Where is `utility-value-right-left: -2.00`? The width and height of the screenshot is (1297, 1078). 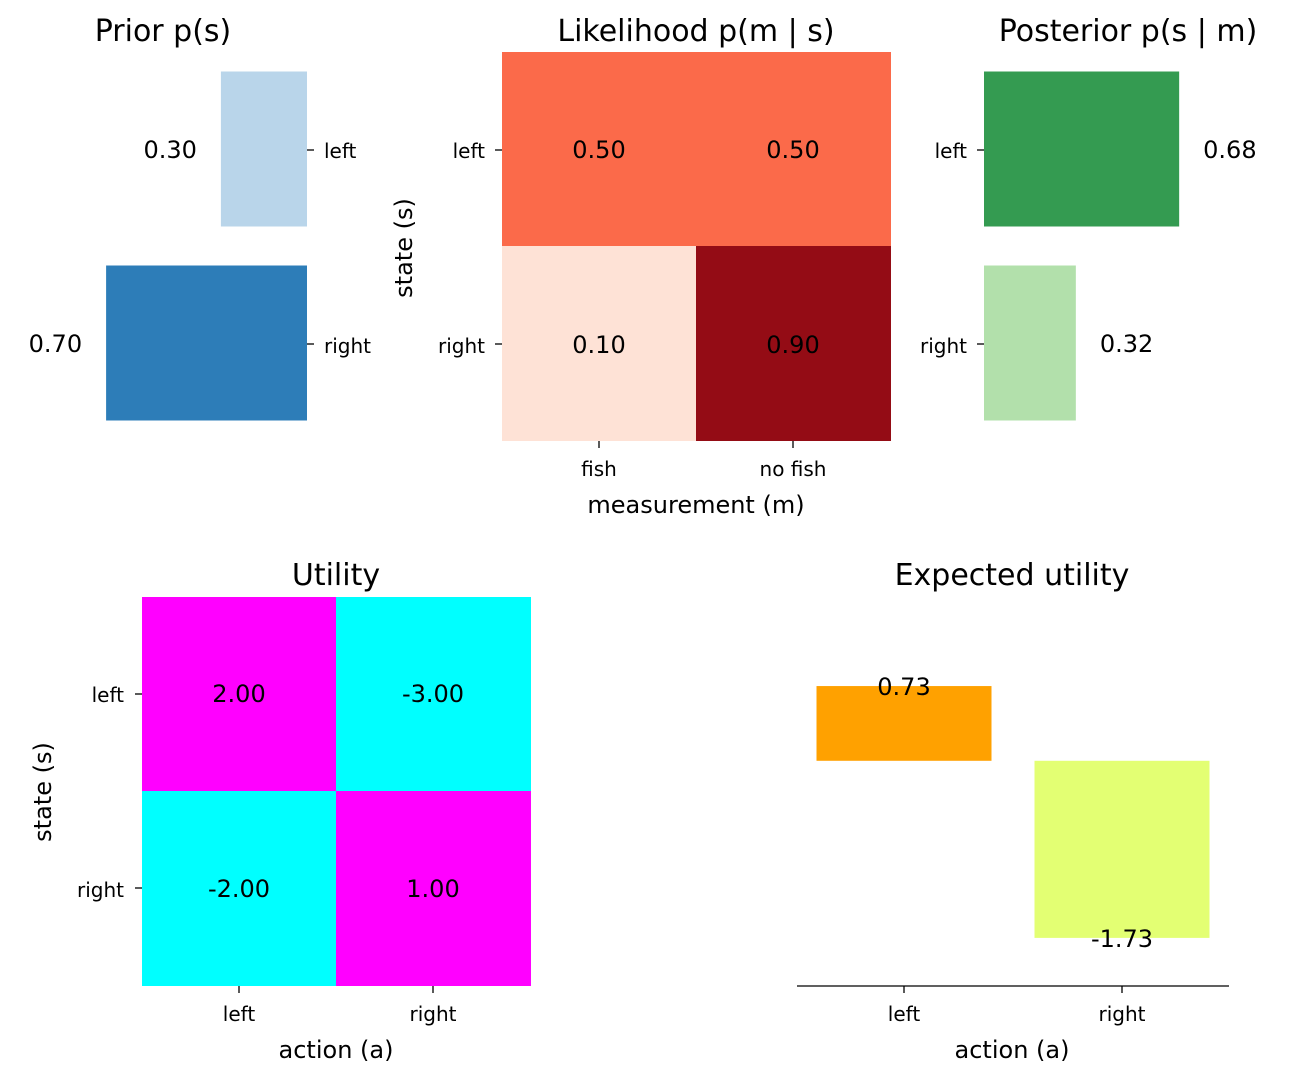 utility-value-right-left: -2.00 is located at coordinates (239, 889).